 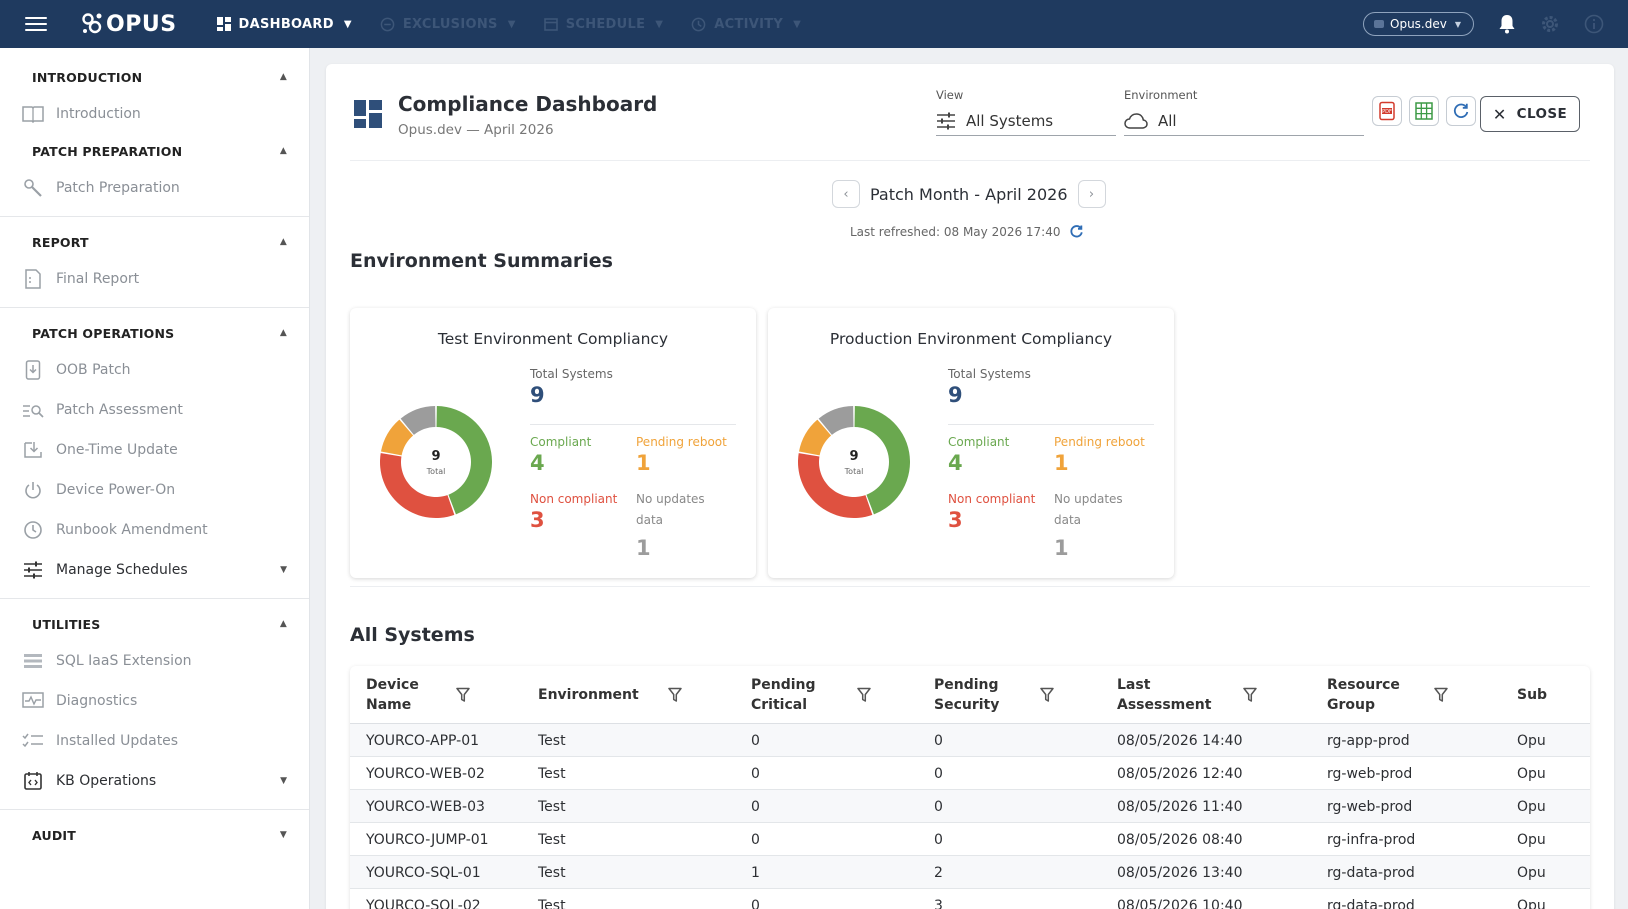 I want to click on server-icon, so click(x=33, y=661).